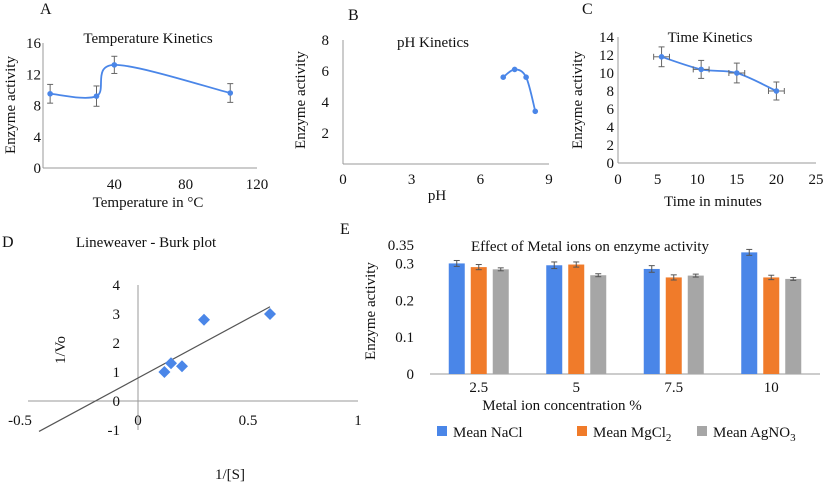 The height and width of the screenshot is (488, 827). What do you see at coordinates (114, 431) in the screenshot?
I see `y-tick-label: -1` at bounding box center [114, 431].